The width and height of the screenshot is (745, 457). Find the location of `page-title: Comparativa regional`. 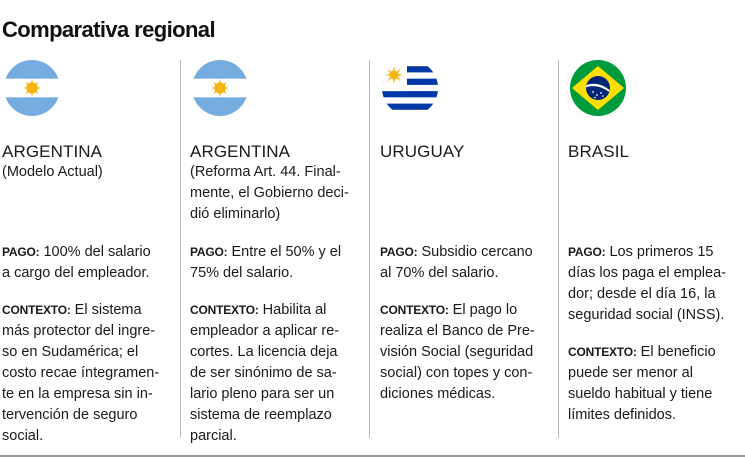

page-title: Comparativa regional is located at coordinates (109, 29).